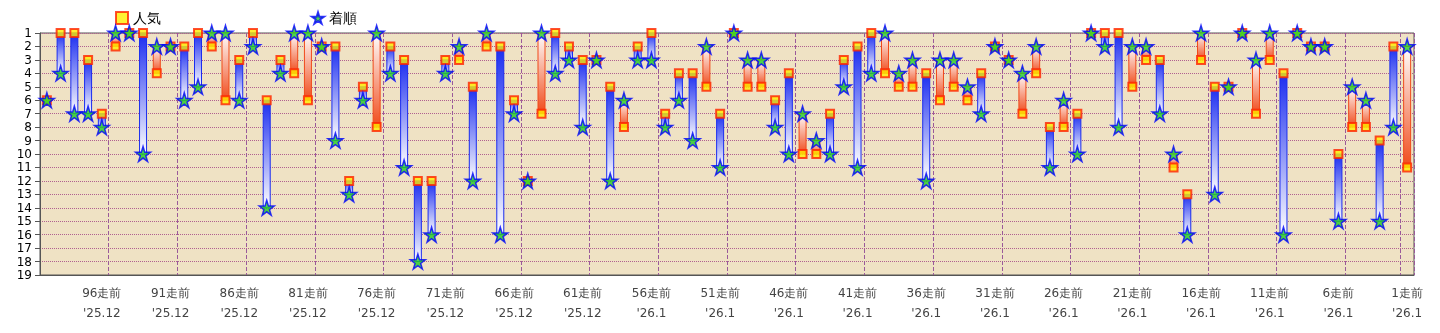 Image resolution: width=1440 pixels, height=333 pixels. I want to click on y-tick-label: 2, so click(28, 46).